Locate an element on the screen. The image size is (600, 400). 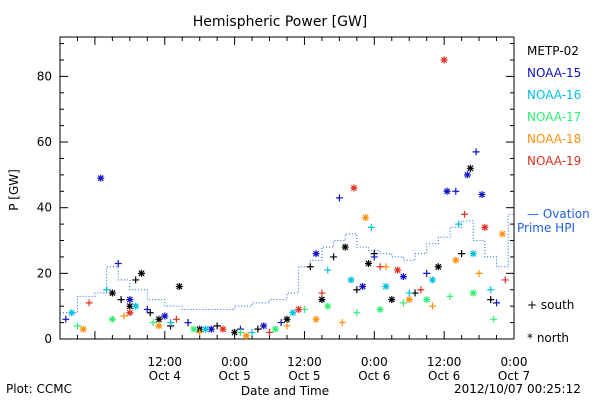
legend-model-item: — Ovation Prime HPI is located at coordinates (553, 221).